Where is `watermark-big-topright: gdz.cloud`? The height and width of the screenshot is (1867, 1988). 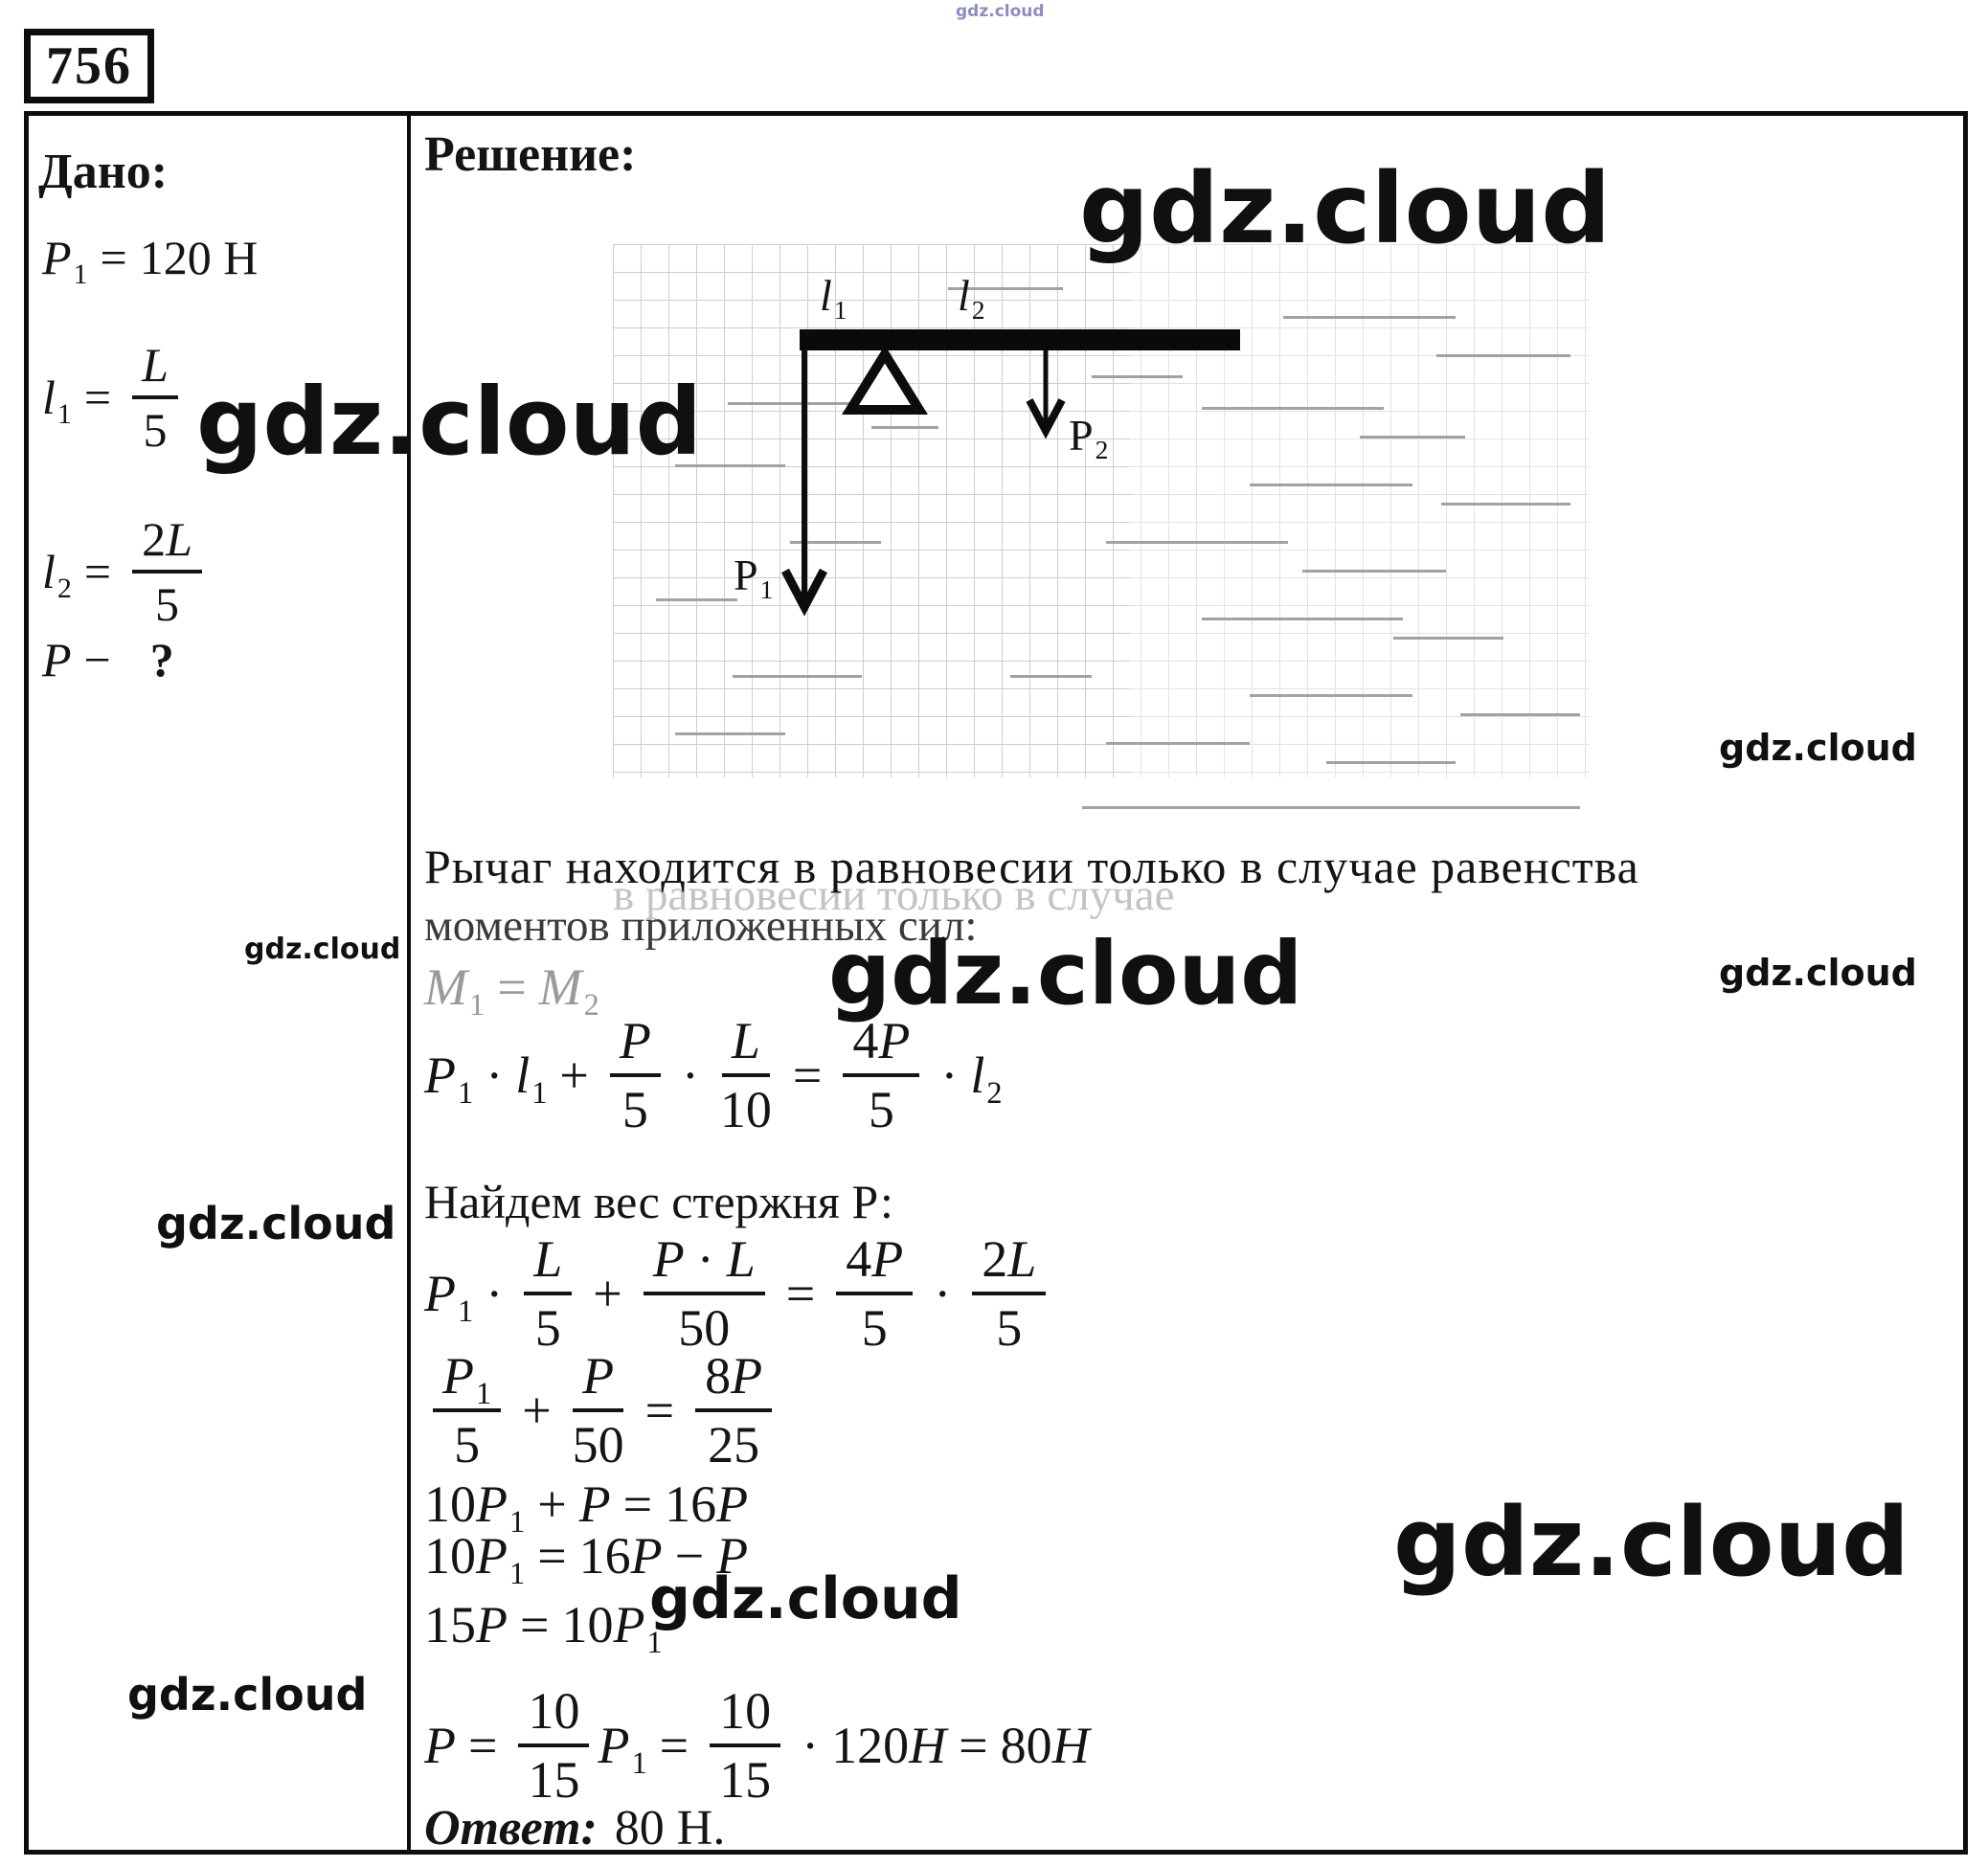 watermark-big-topright: gdz.cloud is located at coordinates (1345, 209).